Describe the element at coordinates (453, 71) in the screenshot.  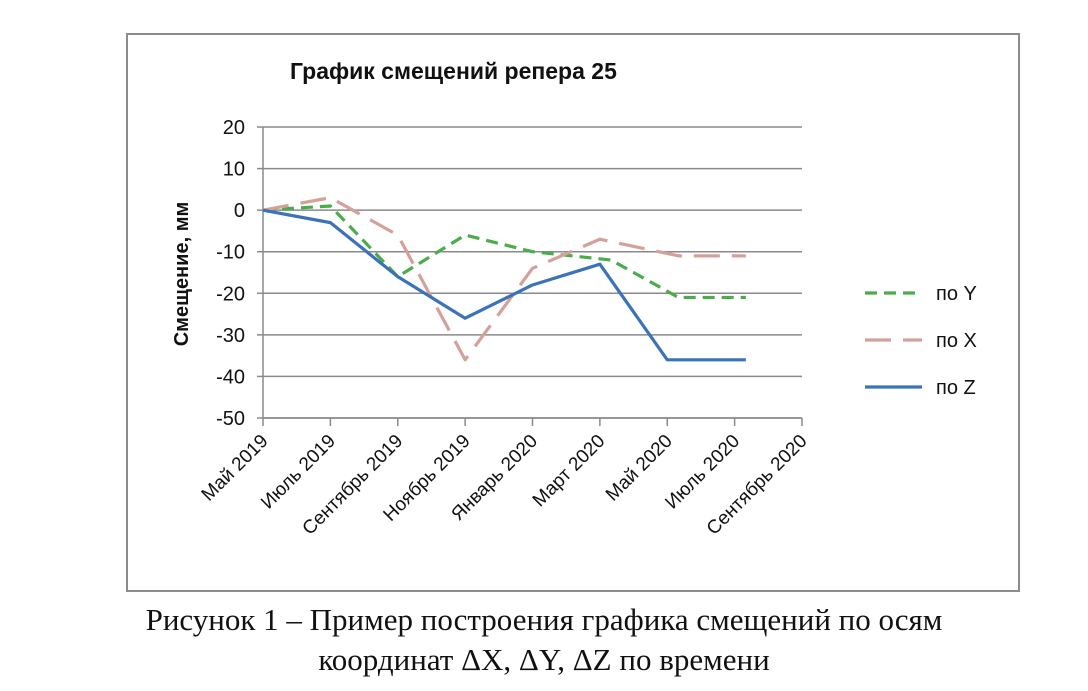
I see `chart-title: График смещений репера 25` at that location.